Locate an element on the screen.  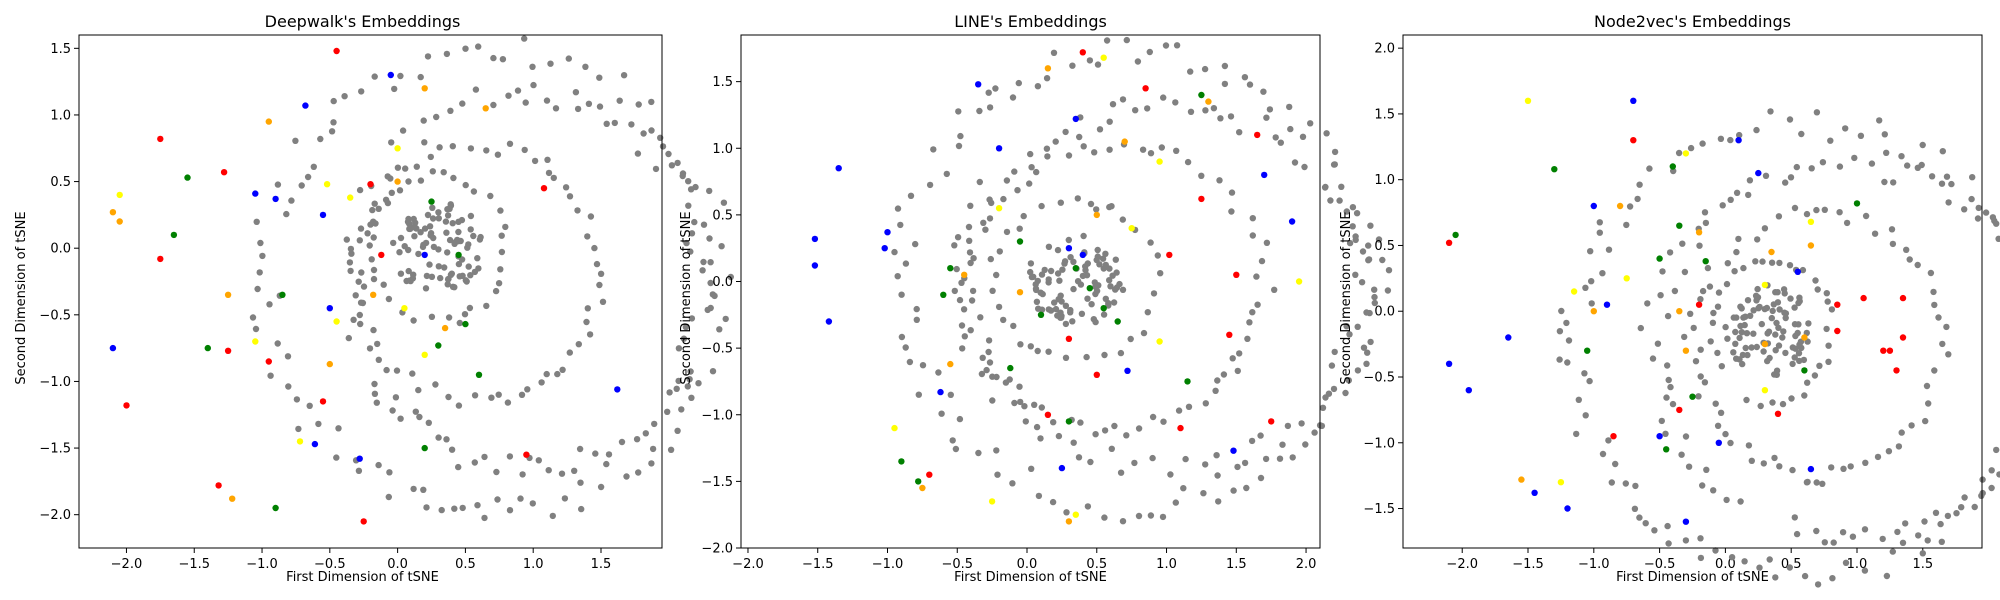
y-tick-label: 1.0 is located at coordinates (1384, 180).